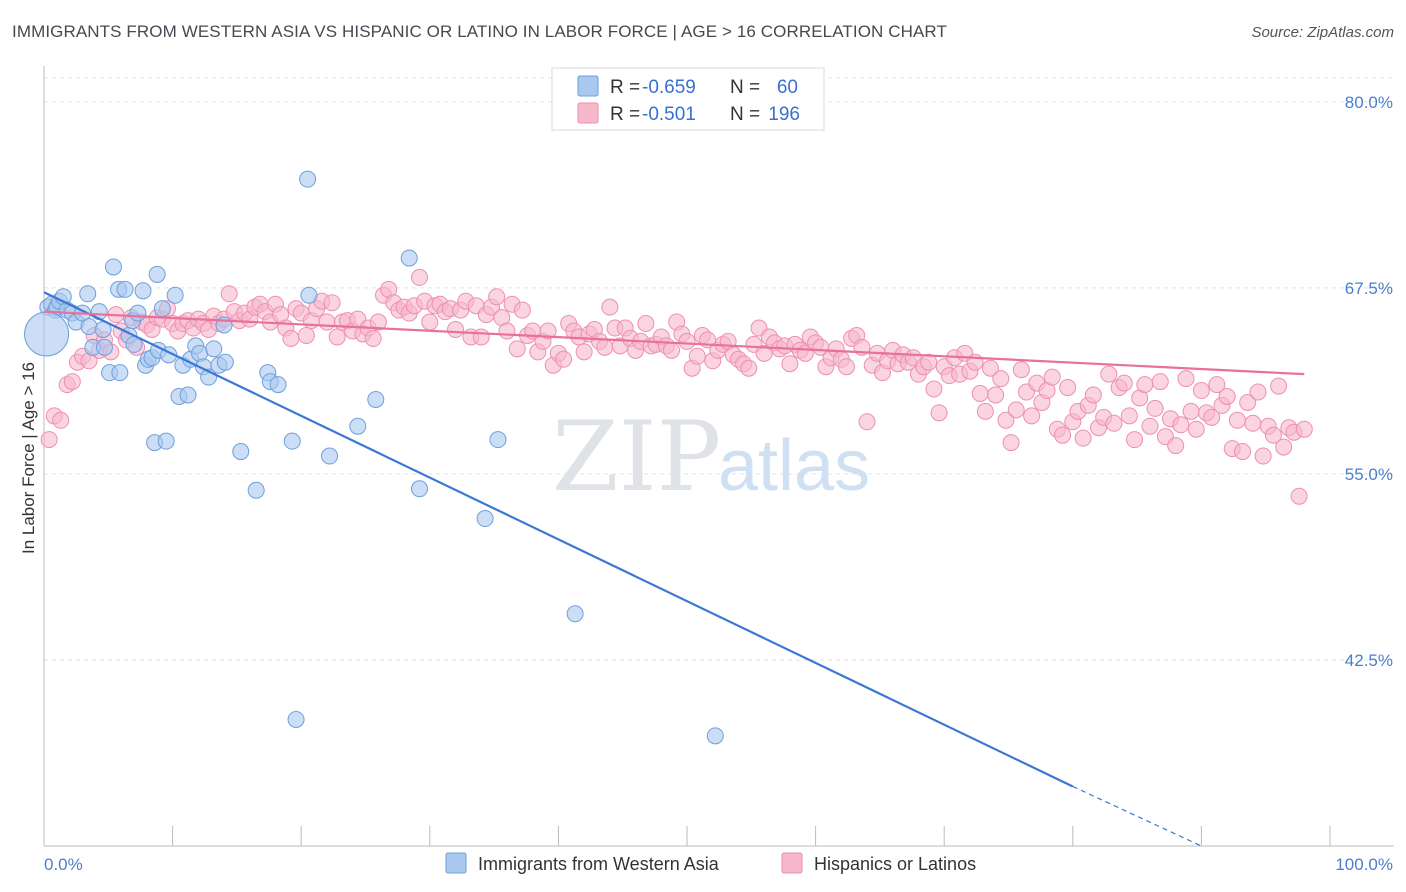 The width and height of the screenshot is (1406, 892). I want to click on x-tick-label-1: 100.0%, so click(1364, 864).